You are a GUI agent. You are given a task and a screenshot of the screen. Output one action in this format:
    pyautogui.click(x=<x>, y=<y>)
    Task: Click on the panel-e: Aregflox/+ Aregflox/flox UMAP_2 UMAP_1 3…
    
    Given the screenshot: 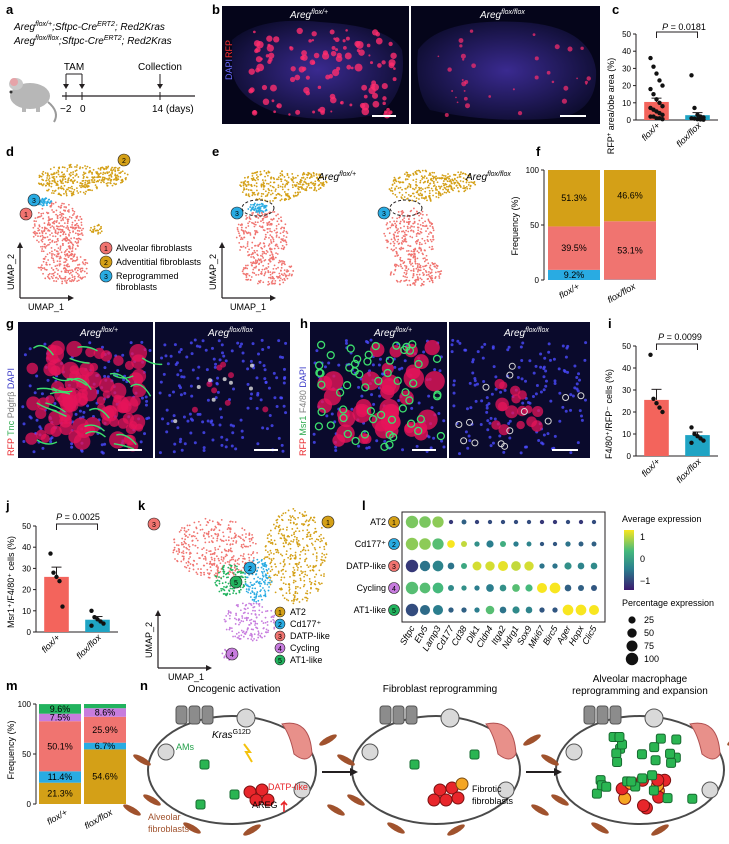 What is the action you would take?
    pyautogui.click(x=359, y=240)
    